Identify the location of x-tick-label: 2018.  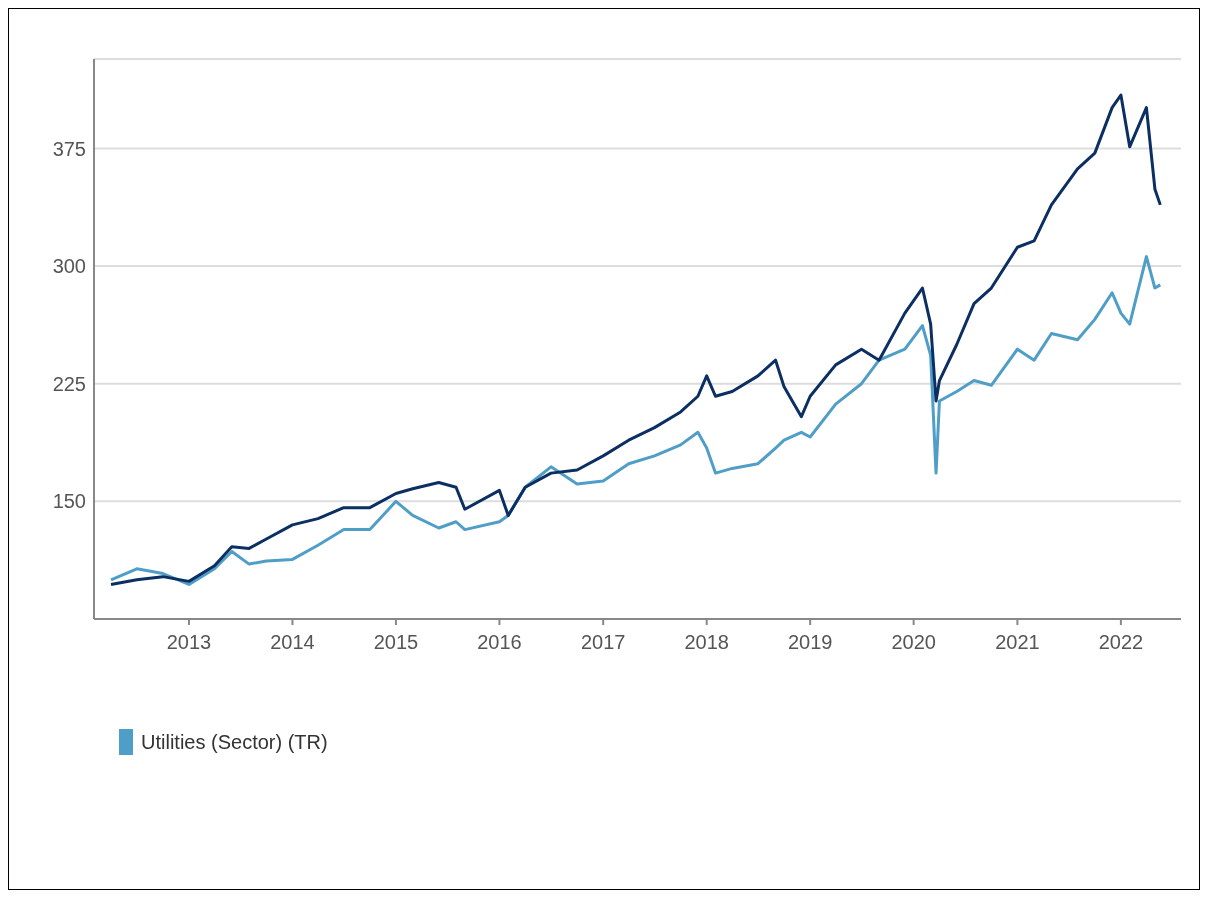
(706, 642).